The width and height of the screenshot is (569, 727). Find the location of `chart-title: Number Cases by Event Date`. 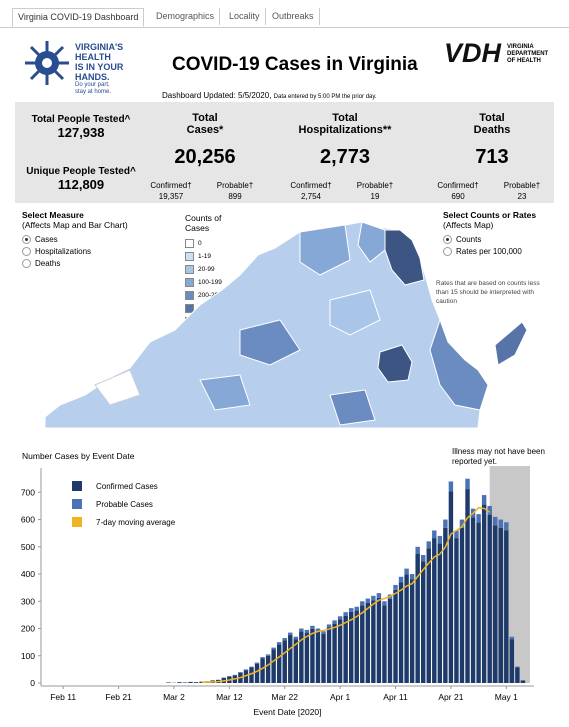

chart-title: Number Cases by Event Date is located at coordinates (78, 456).